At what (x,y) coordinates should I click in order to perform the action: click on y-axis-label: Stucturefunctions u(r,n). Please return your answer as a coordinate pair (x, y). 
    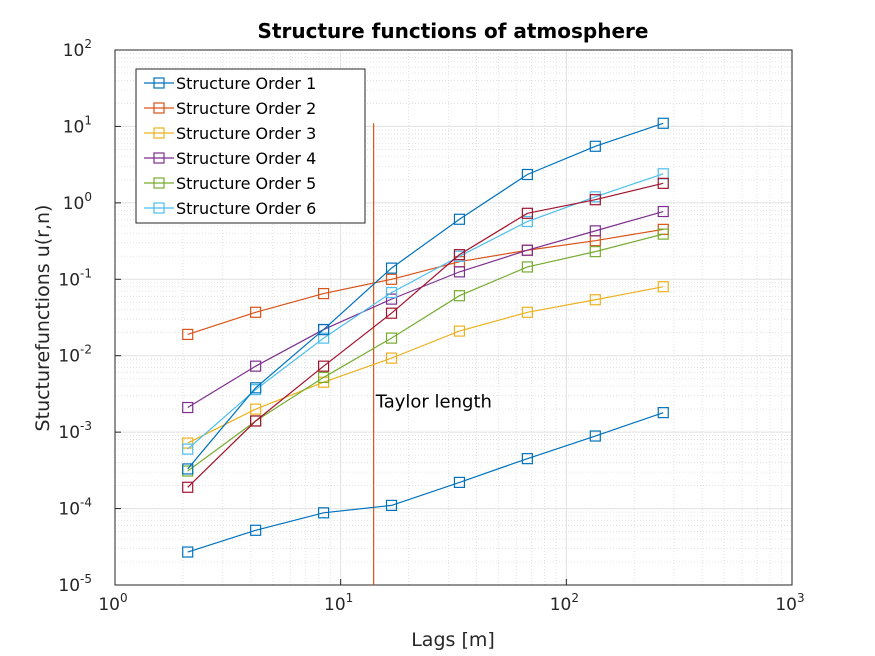
    Looking at the image, I should click on (43, 318).